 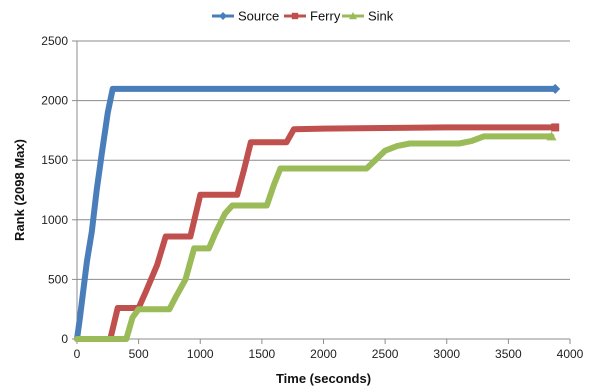 I want to click on legend-marker-sink, so click(x=353, y=16).